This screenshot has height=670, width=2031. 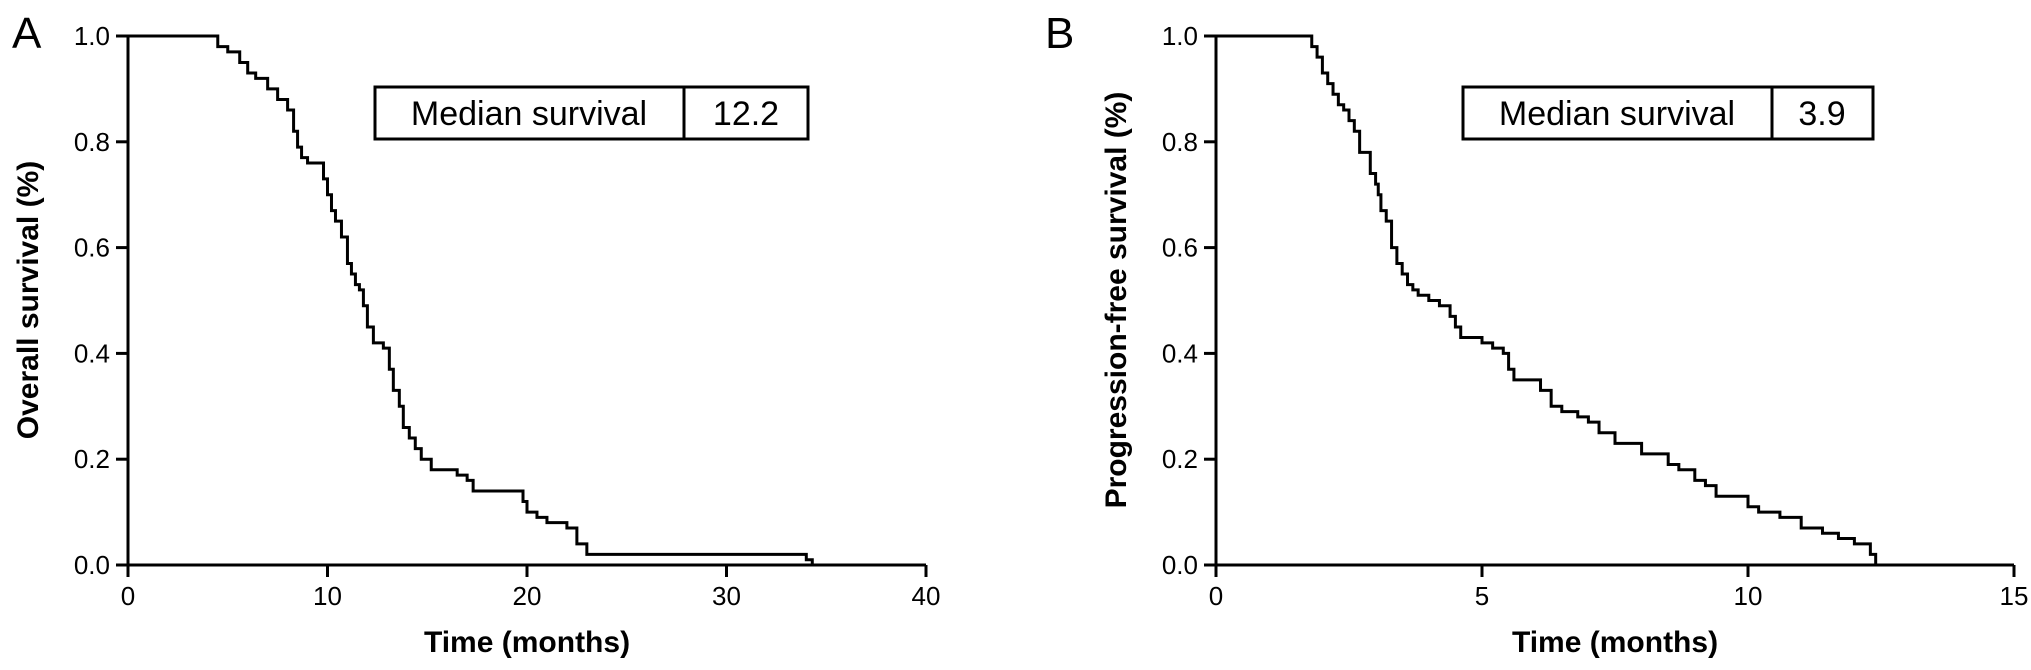 What do you see at coordinates (1059, 33) in the screenshot?
I see `panel-b-label: B` at bounding box center [1059, 33].